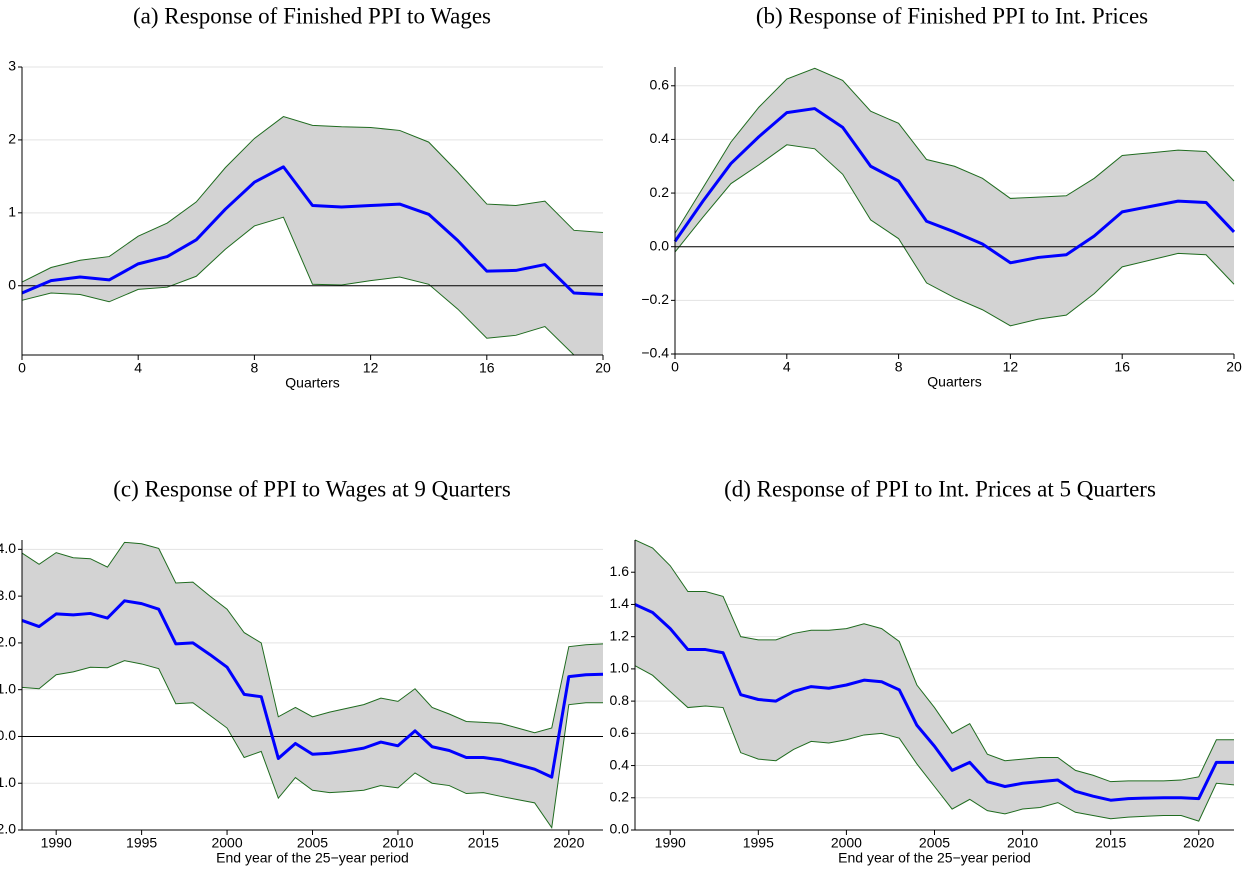  Describe the element at coordinates (655, 353) in the screenshot. I see `y-tick-label: −0.4` at that location.